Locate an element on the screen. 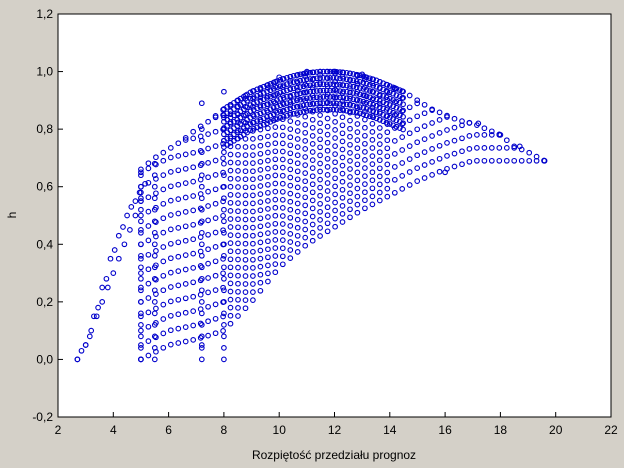 The image size is (624, 468). x-tick-label: 12 is located at coordinates (335, 430).